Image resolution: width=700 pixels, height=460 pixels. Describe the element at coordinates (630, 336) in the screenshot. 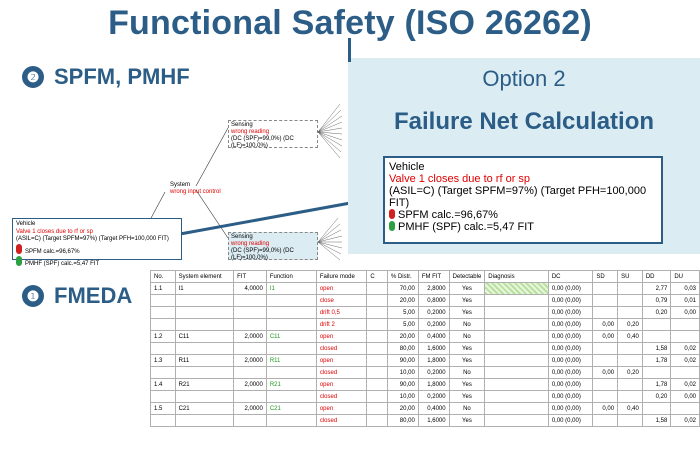

I see `cell-su: 0,40` at that location.